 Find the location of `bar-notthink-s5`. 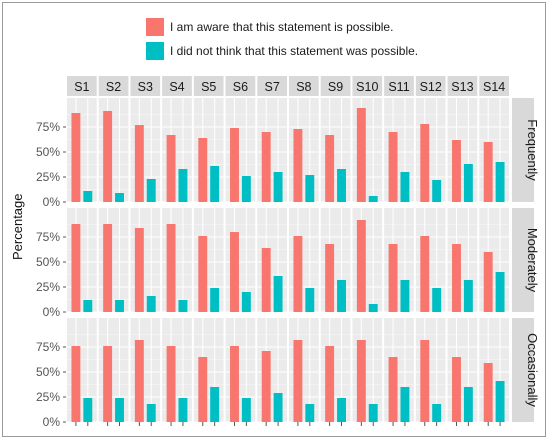

bar-notthink-s5 is located at coordinates (215, 300).